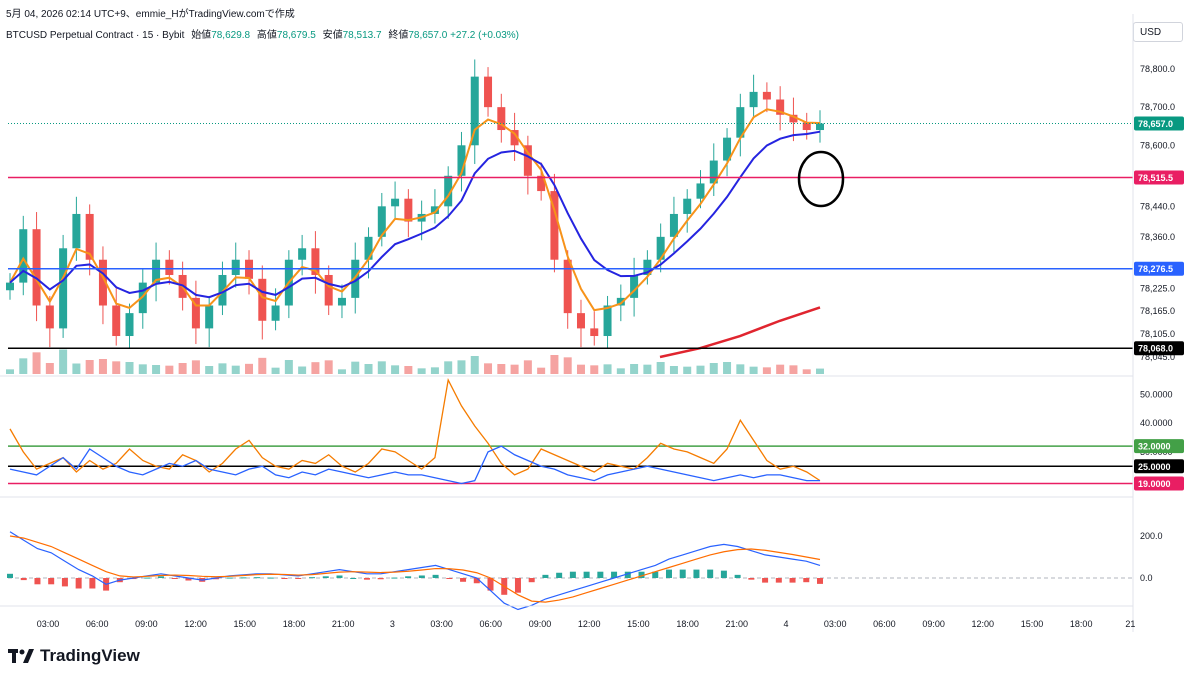 This screenshot has height=679, width=1200. What do you see at coordinates (392, 624) in the screenshot?
I see `time-tick-label: 3` at bounding box center [392, 624].